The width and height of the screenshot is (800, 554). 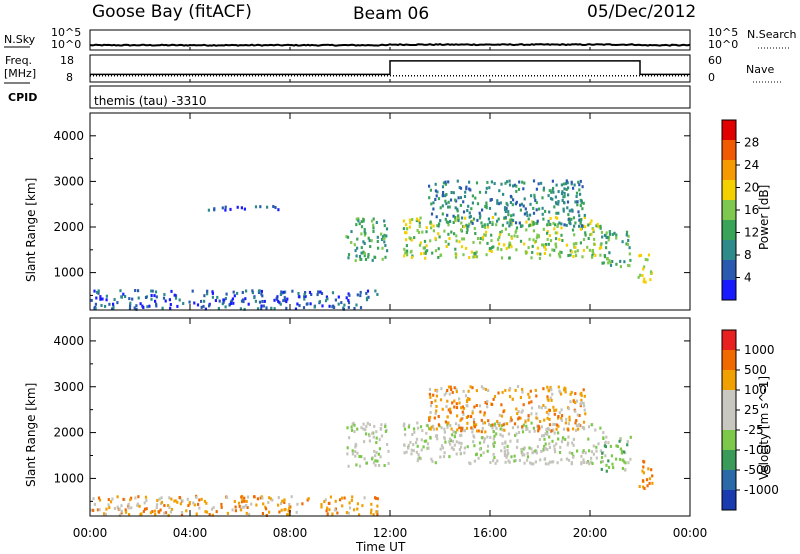 I want to click on velocity-colorbar-swatch, so click(x=729, y=400).